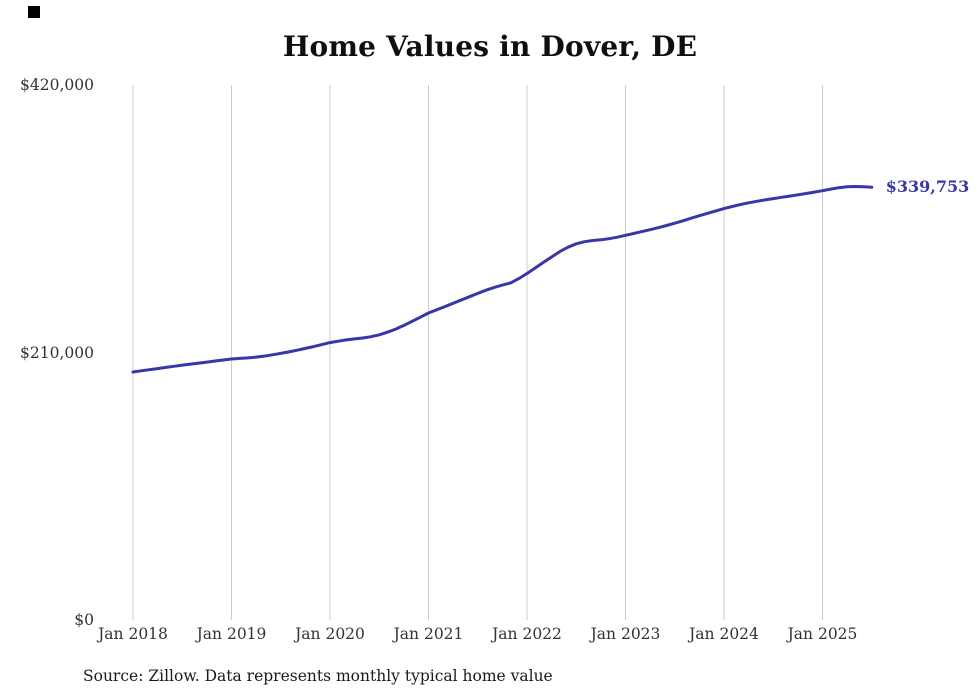  Describe the element at coordinates (133, 634) in the screenshot. I see `x-axis-tick-label: Jan 2018` at that location.